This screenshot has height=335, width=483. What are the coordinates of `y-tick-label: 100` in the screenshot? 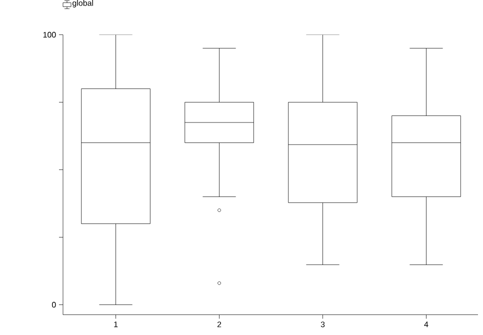 It's located at (49, 35).